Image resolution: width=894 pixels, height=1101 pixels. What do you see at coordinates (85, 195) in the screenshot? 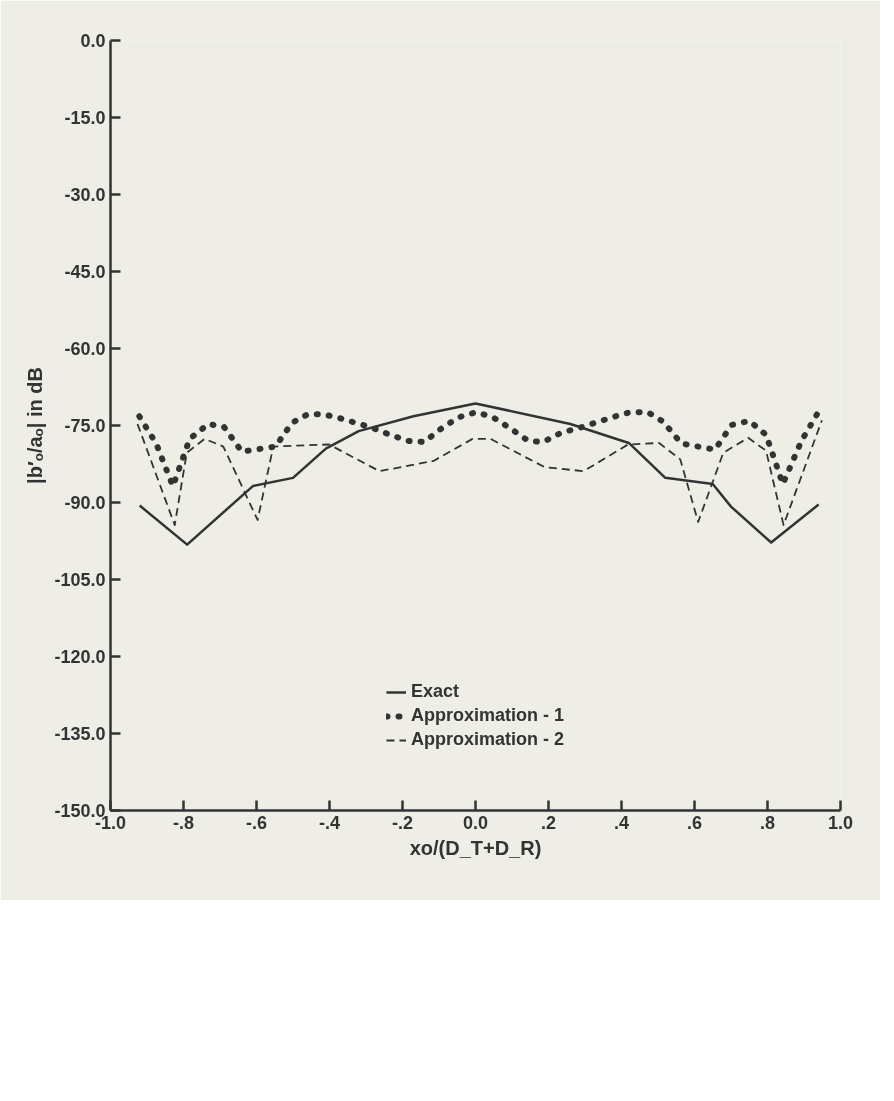
I see `y-tick-label: -30.0` at bounding box center [85, 195].